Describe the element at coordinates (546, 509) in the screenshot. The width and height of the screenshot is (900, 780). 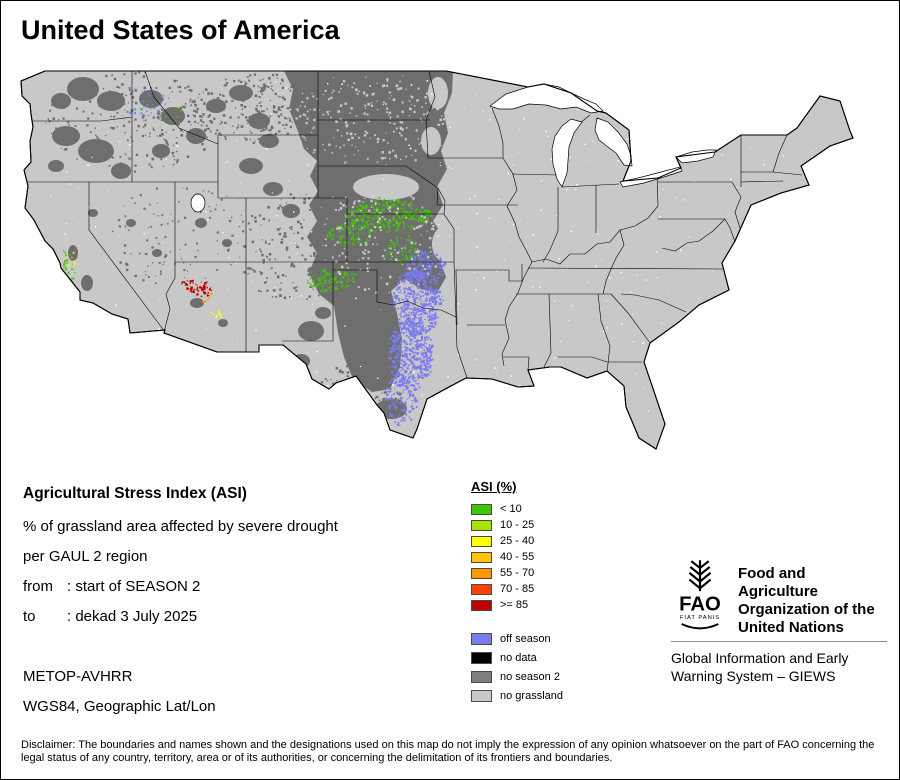
I see `legend-row: < 10` at that location.